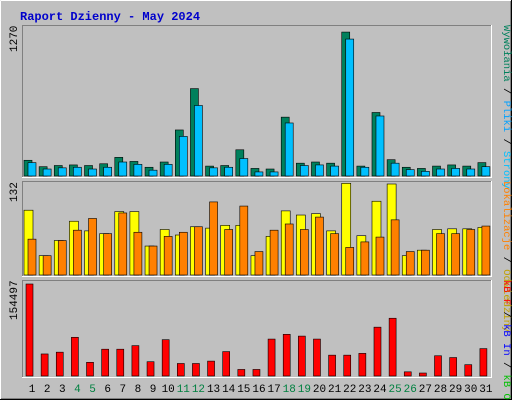 This screenshot has width=512, height=405. Describe the element at coordinates (455, 390) in the screenshot. I see `day-label-29: 29` at that location.